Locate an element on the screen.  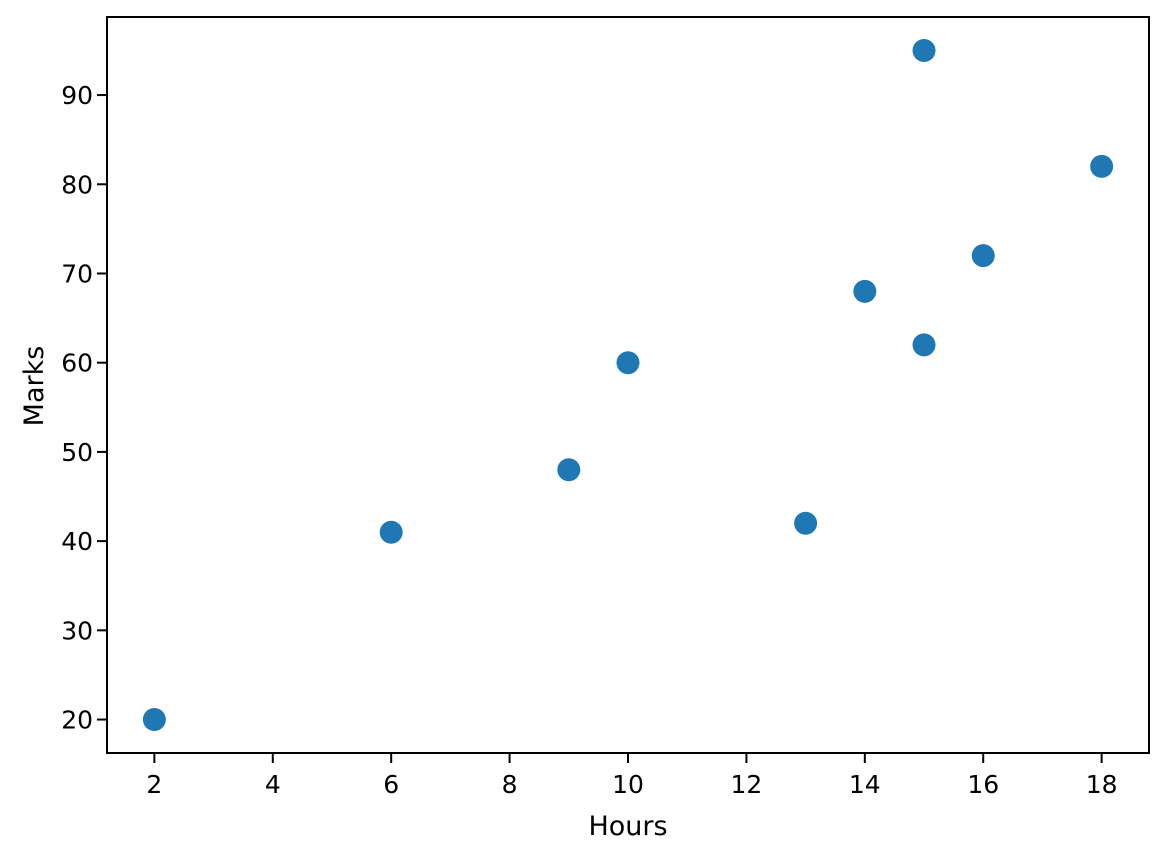
y-tick-label: 60 is located at coordinates (77, 363).